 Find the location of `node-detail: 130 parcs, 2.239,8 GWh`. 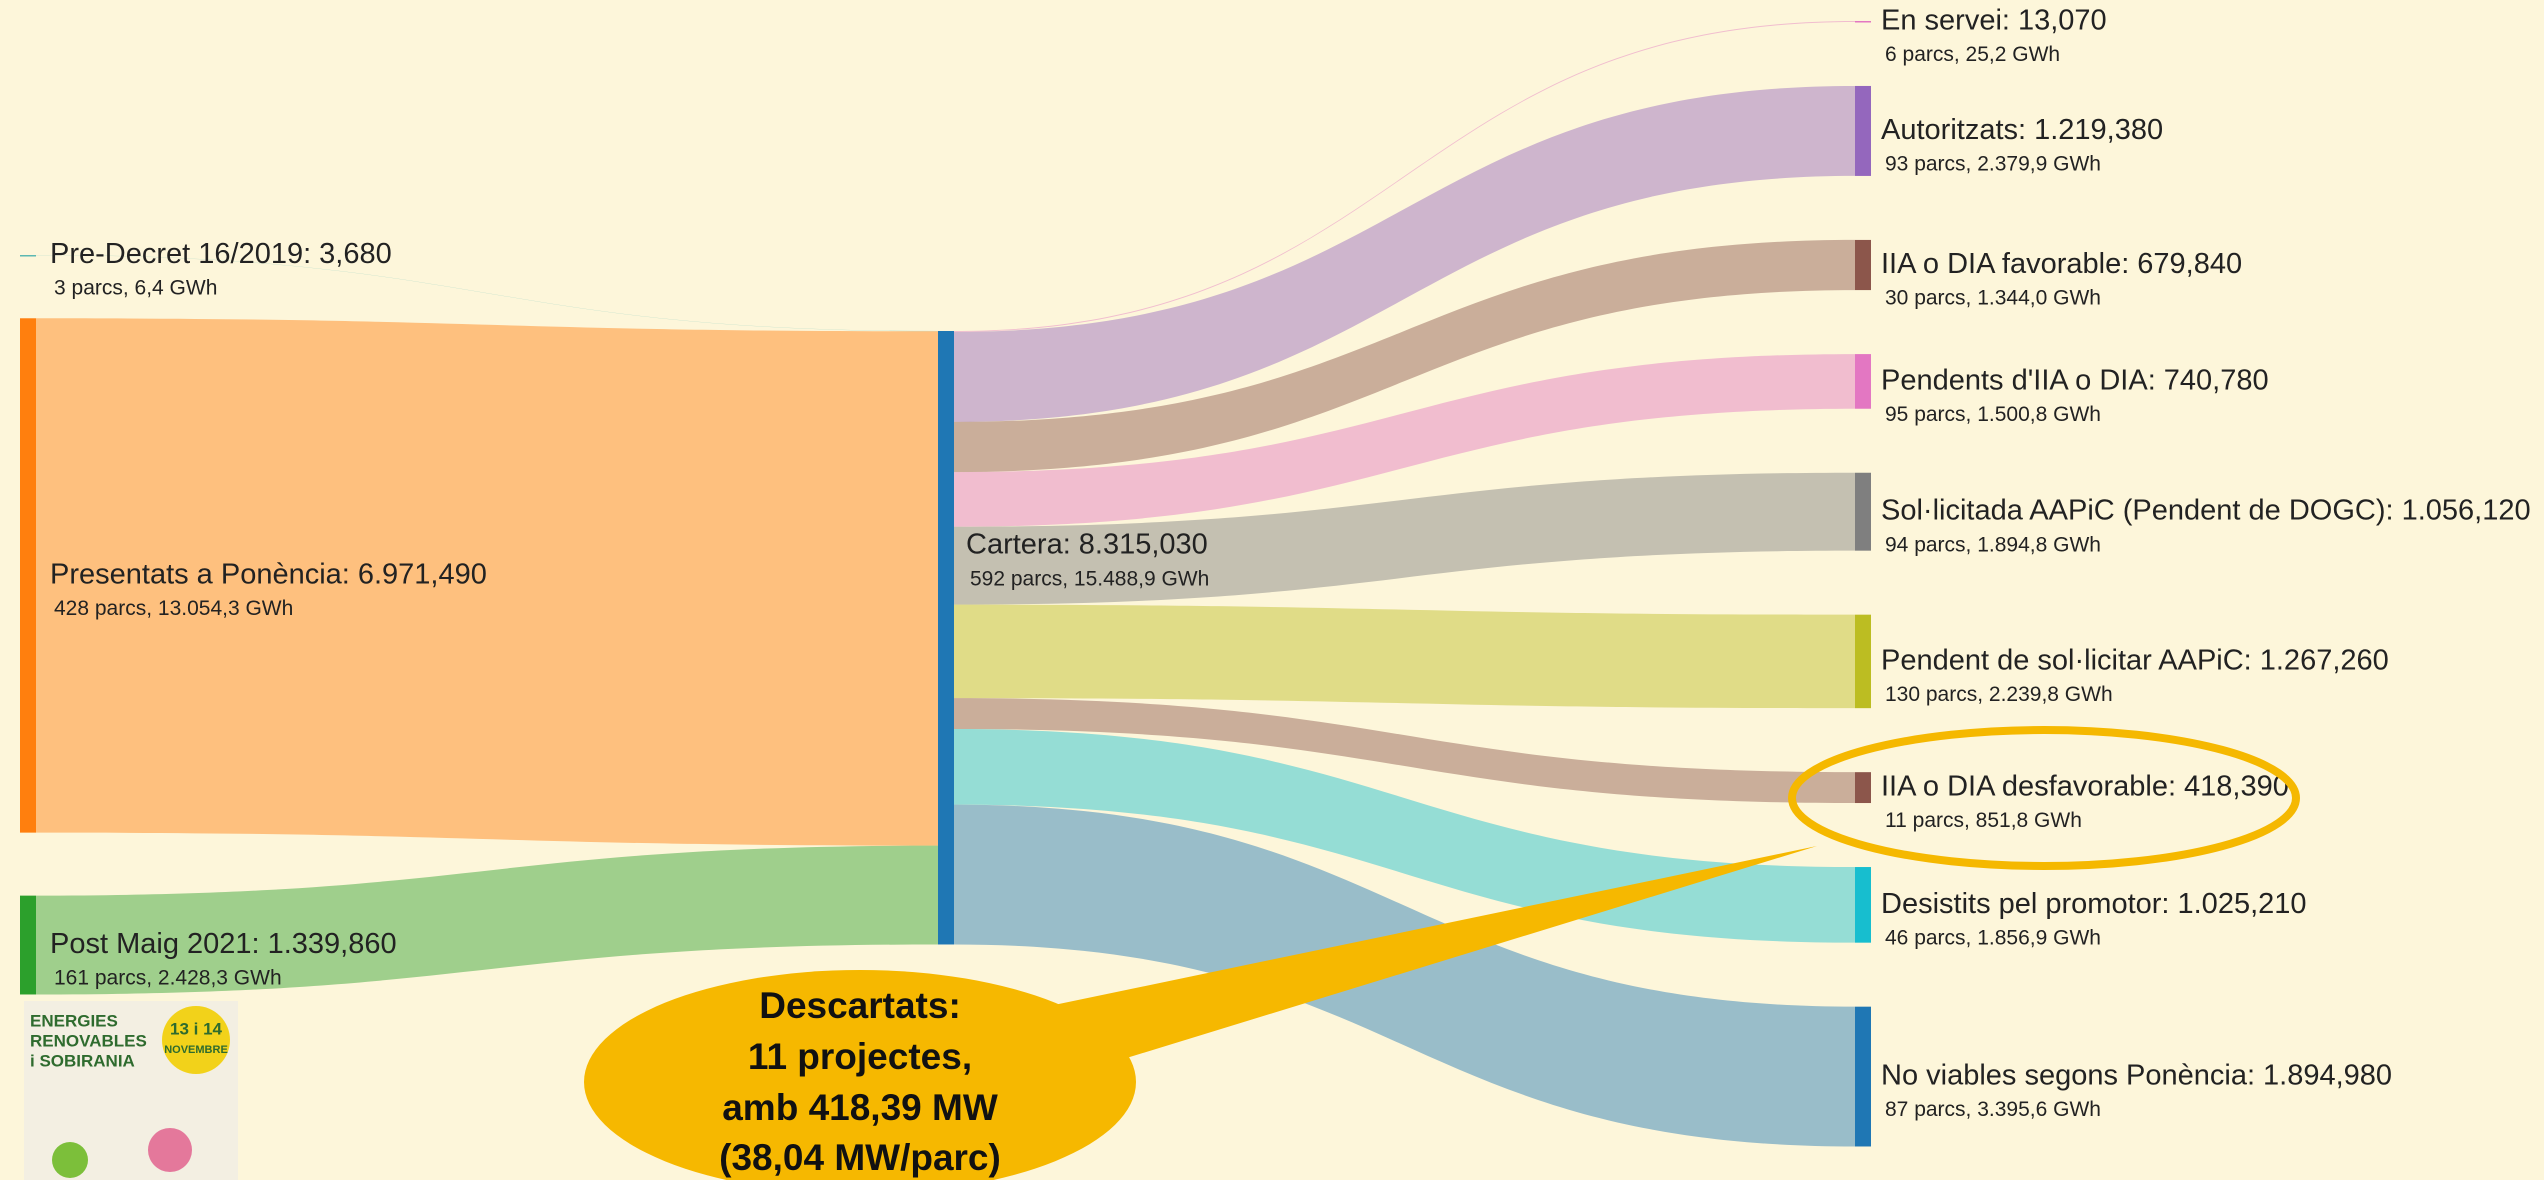

node-detail: 130 parcs, 2.239,8 GWh is located at coordinates (1999, 694).